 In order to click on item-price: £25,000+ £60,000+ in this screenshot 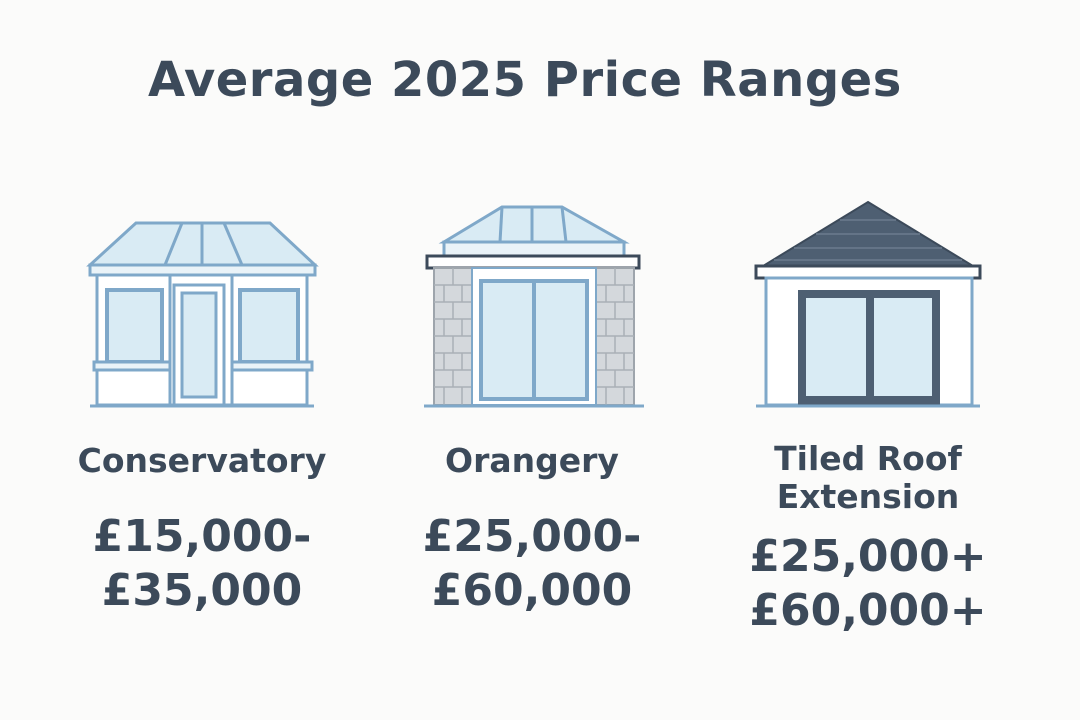, I will do `click(868, 583)`.